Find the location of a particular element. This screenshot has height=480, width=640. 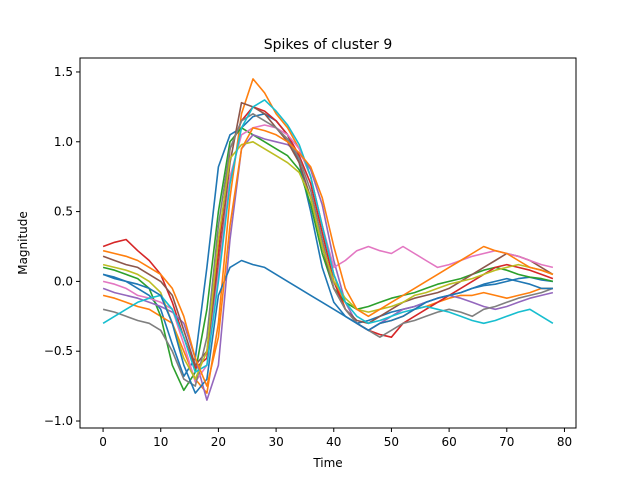

chart-title: Spikes of cluster 9 is located at coordinates (328, 45).